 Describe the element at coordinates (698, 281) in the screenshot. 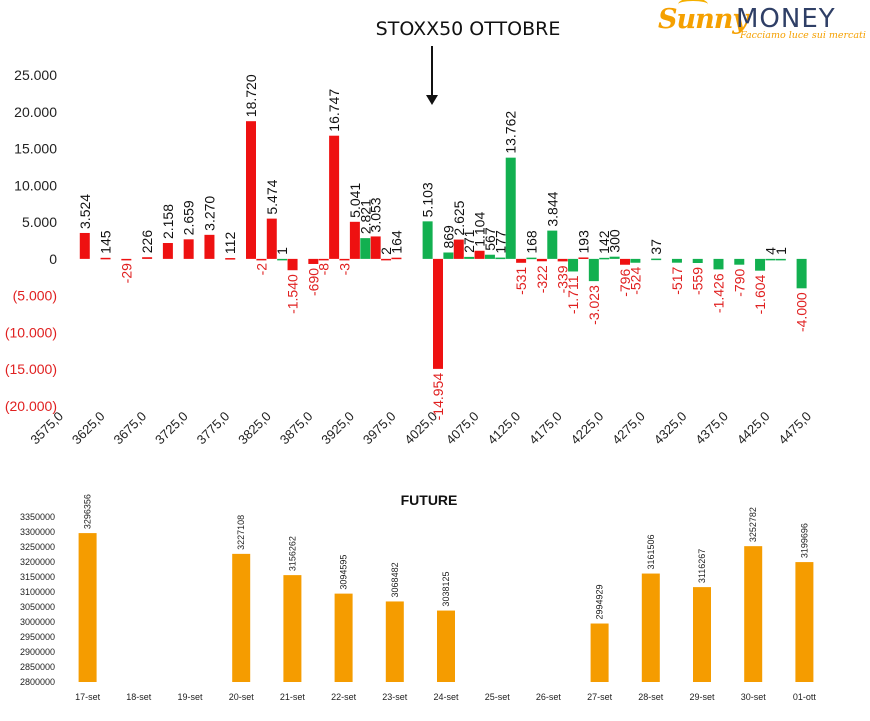

I see `bar-value-label: -559` at that location.